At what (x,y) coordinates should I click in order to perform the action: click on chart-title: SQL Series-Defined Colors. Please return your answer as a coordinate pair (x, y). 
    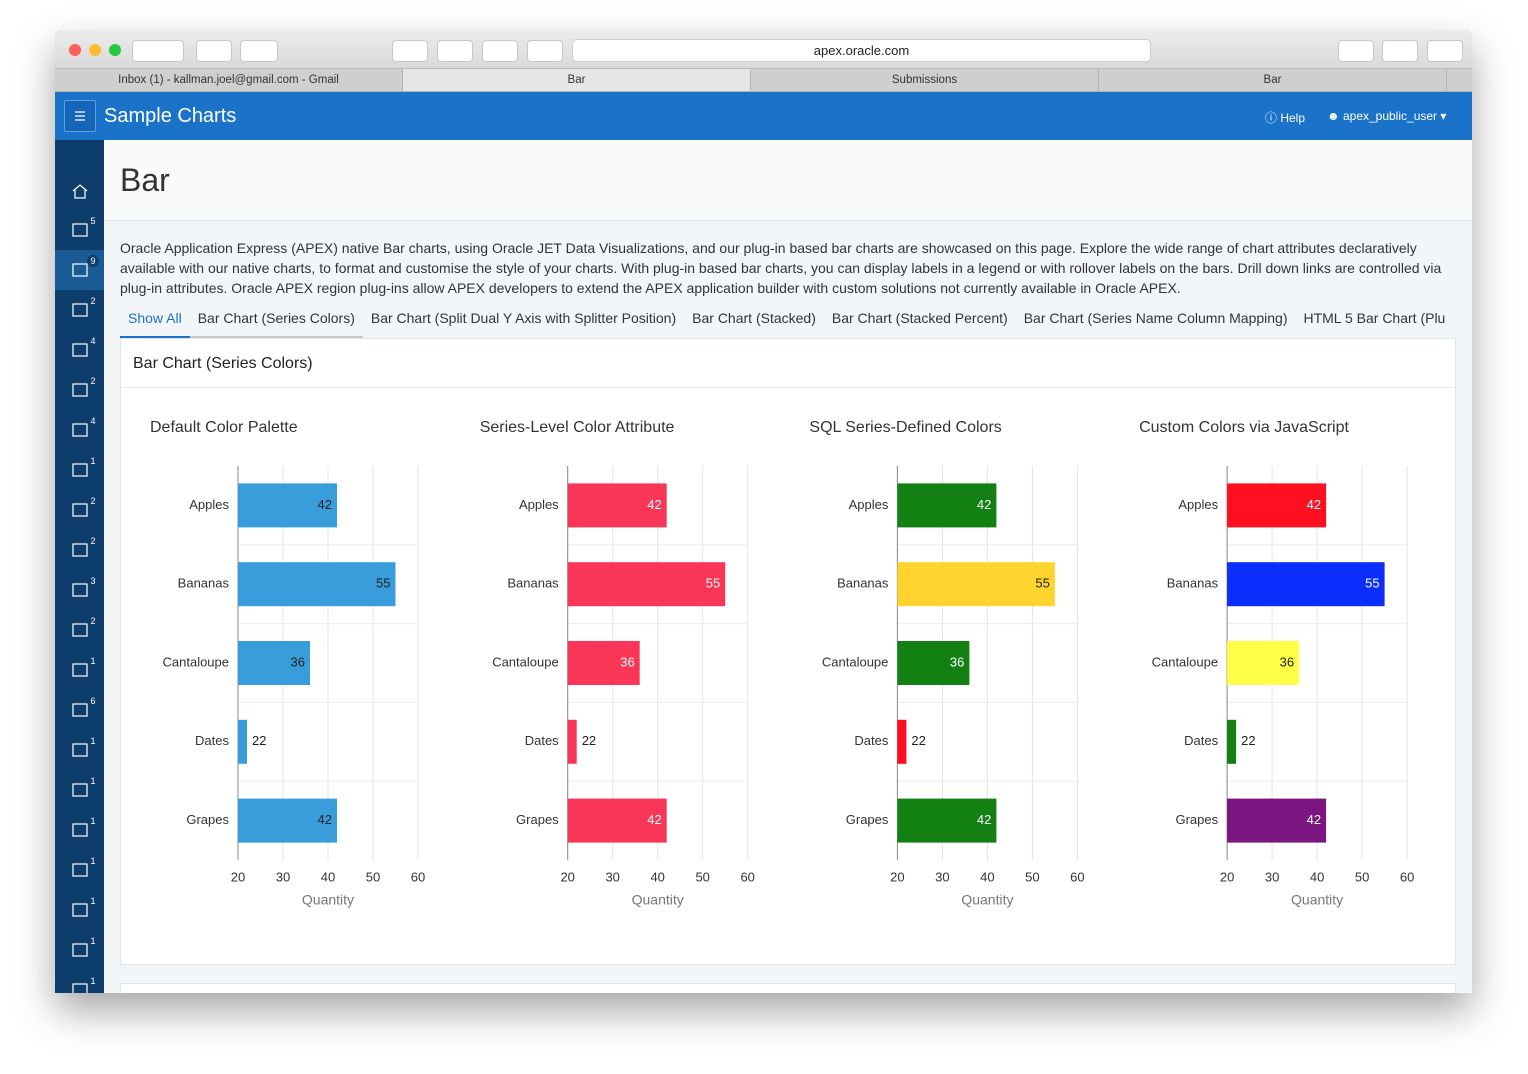
    Looking at the image, I should click on (905, 427).